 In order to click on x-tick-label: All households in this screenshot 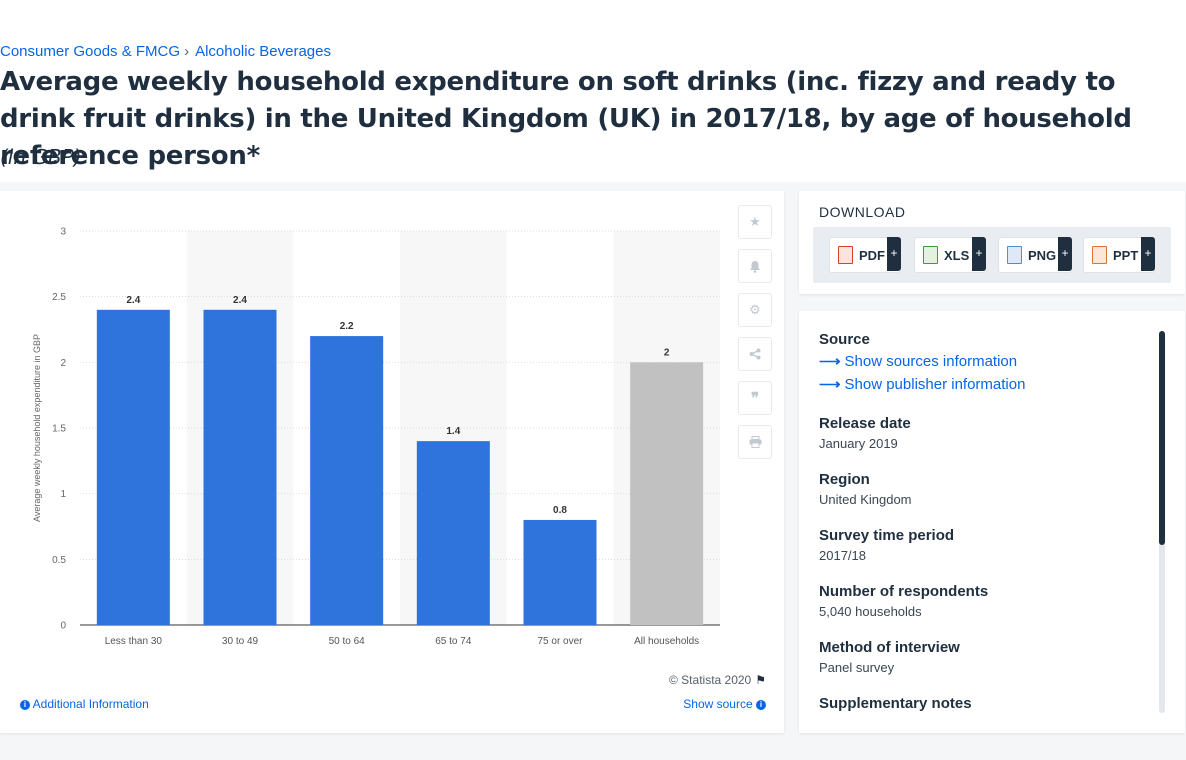, I will do `click(666, 641)`.